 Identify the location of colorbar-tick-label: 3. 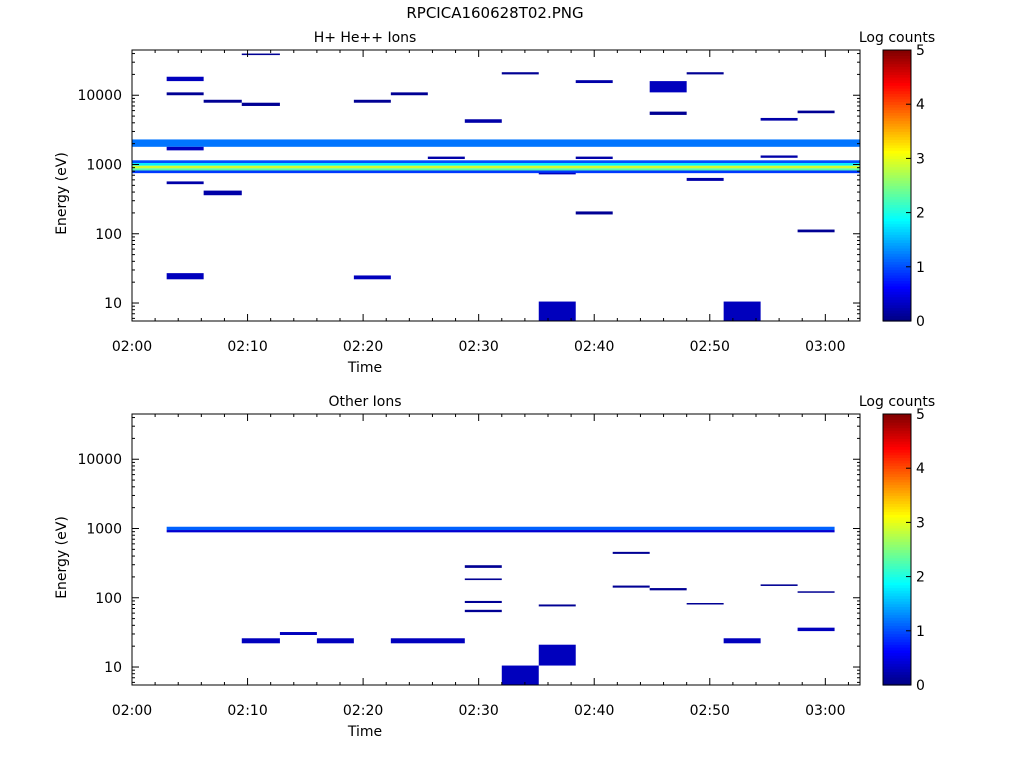
(920, 159).